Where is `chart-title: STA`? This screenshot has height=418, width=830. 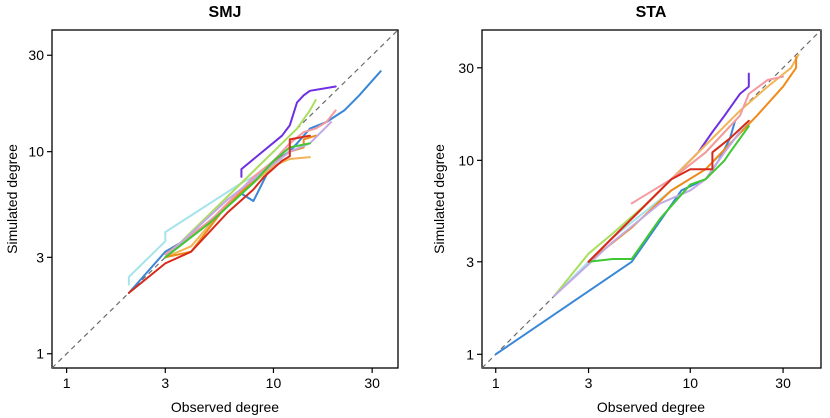
chart-title: STA is located at coordinates (651, 12).